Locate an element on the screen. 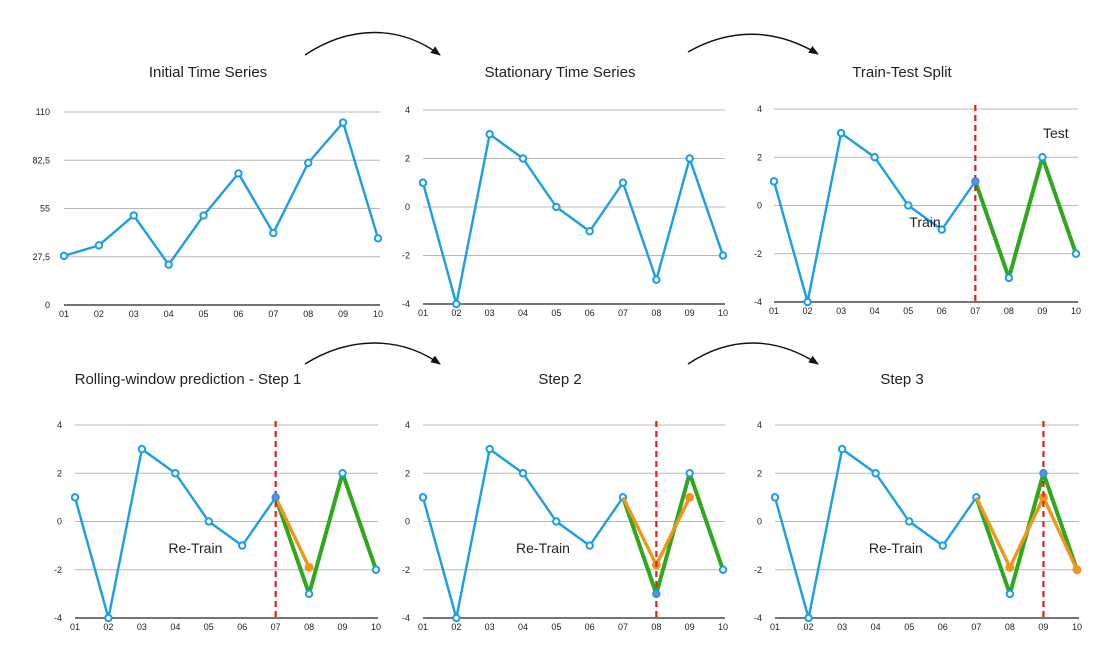  test-segment-line is located at coordinates (325, 533).